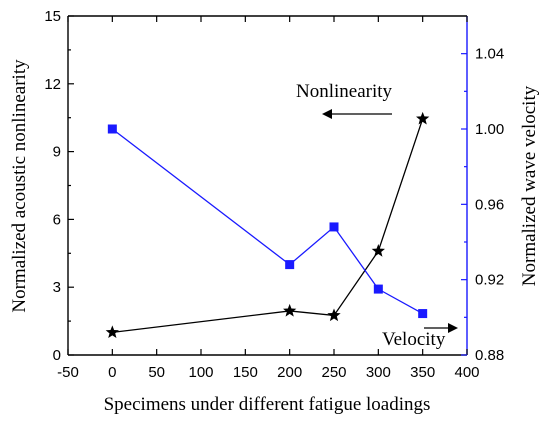 This screenshot has height=421, width=550. I want to click on x-tick-label: 350, so click(422, 372).